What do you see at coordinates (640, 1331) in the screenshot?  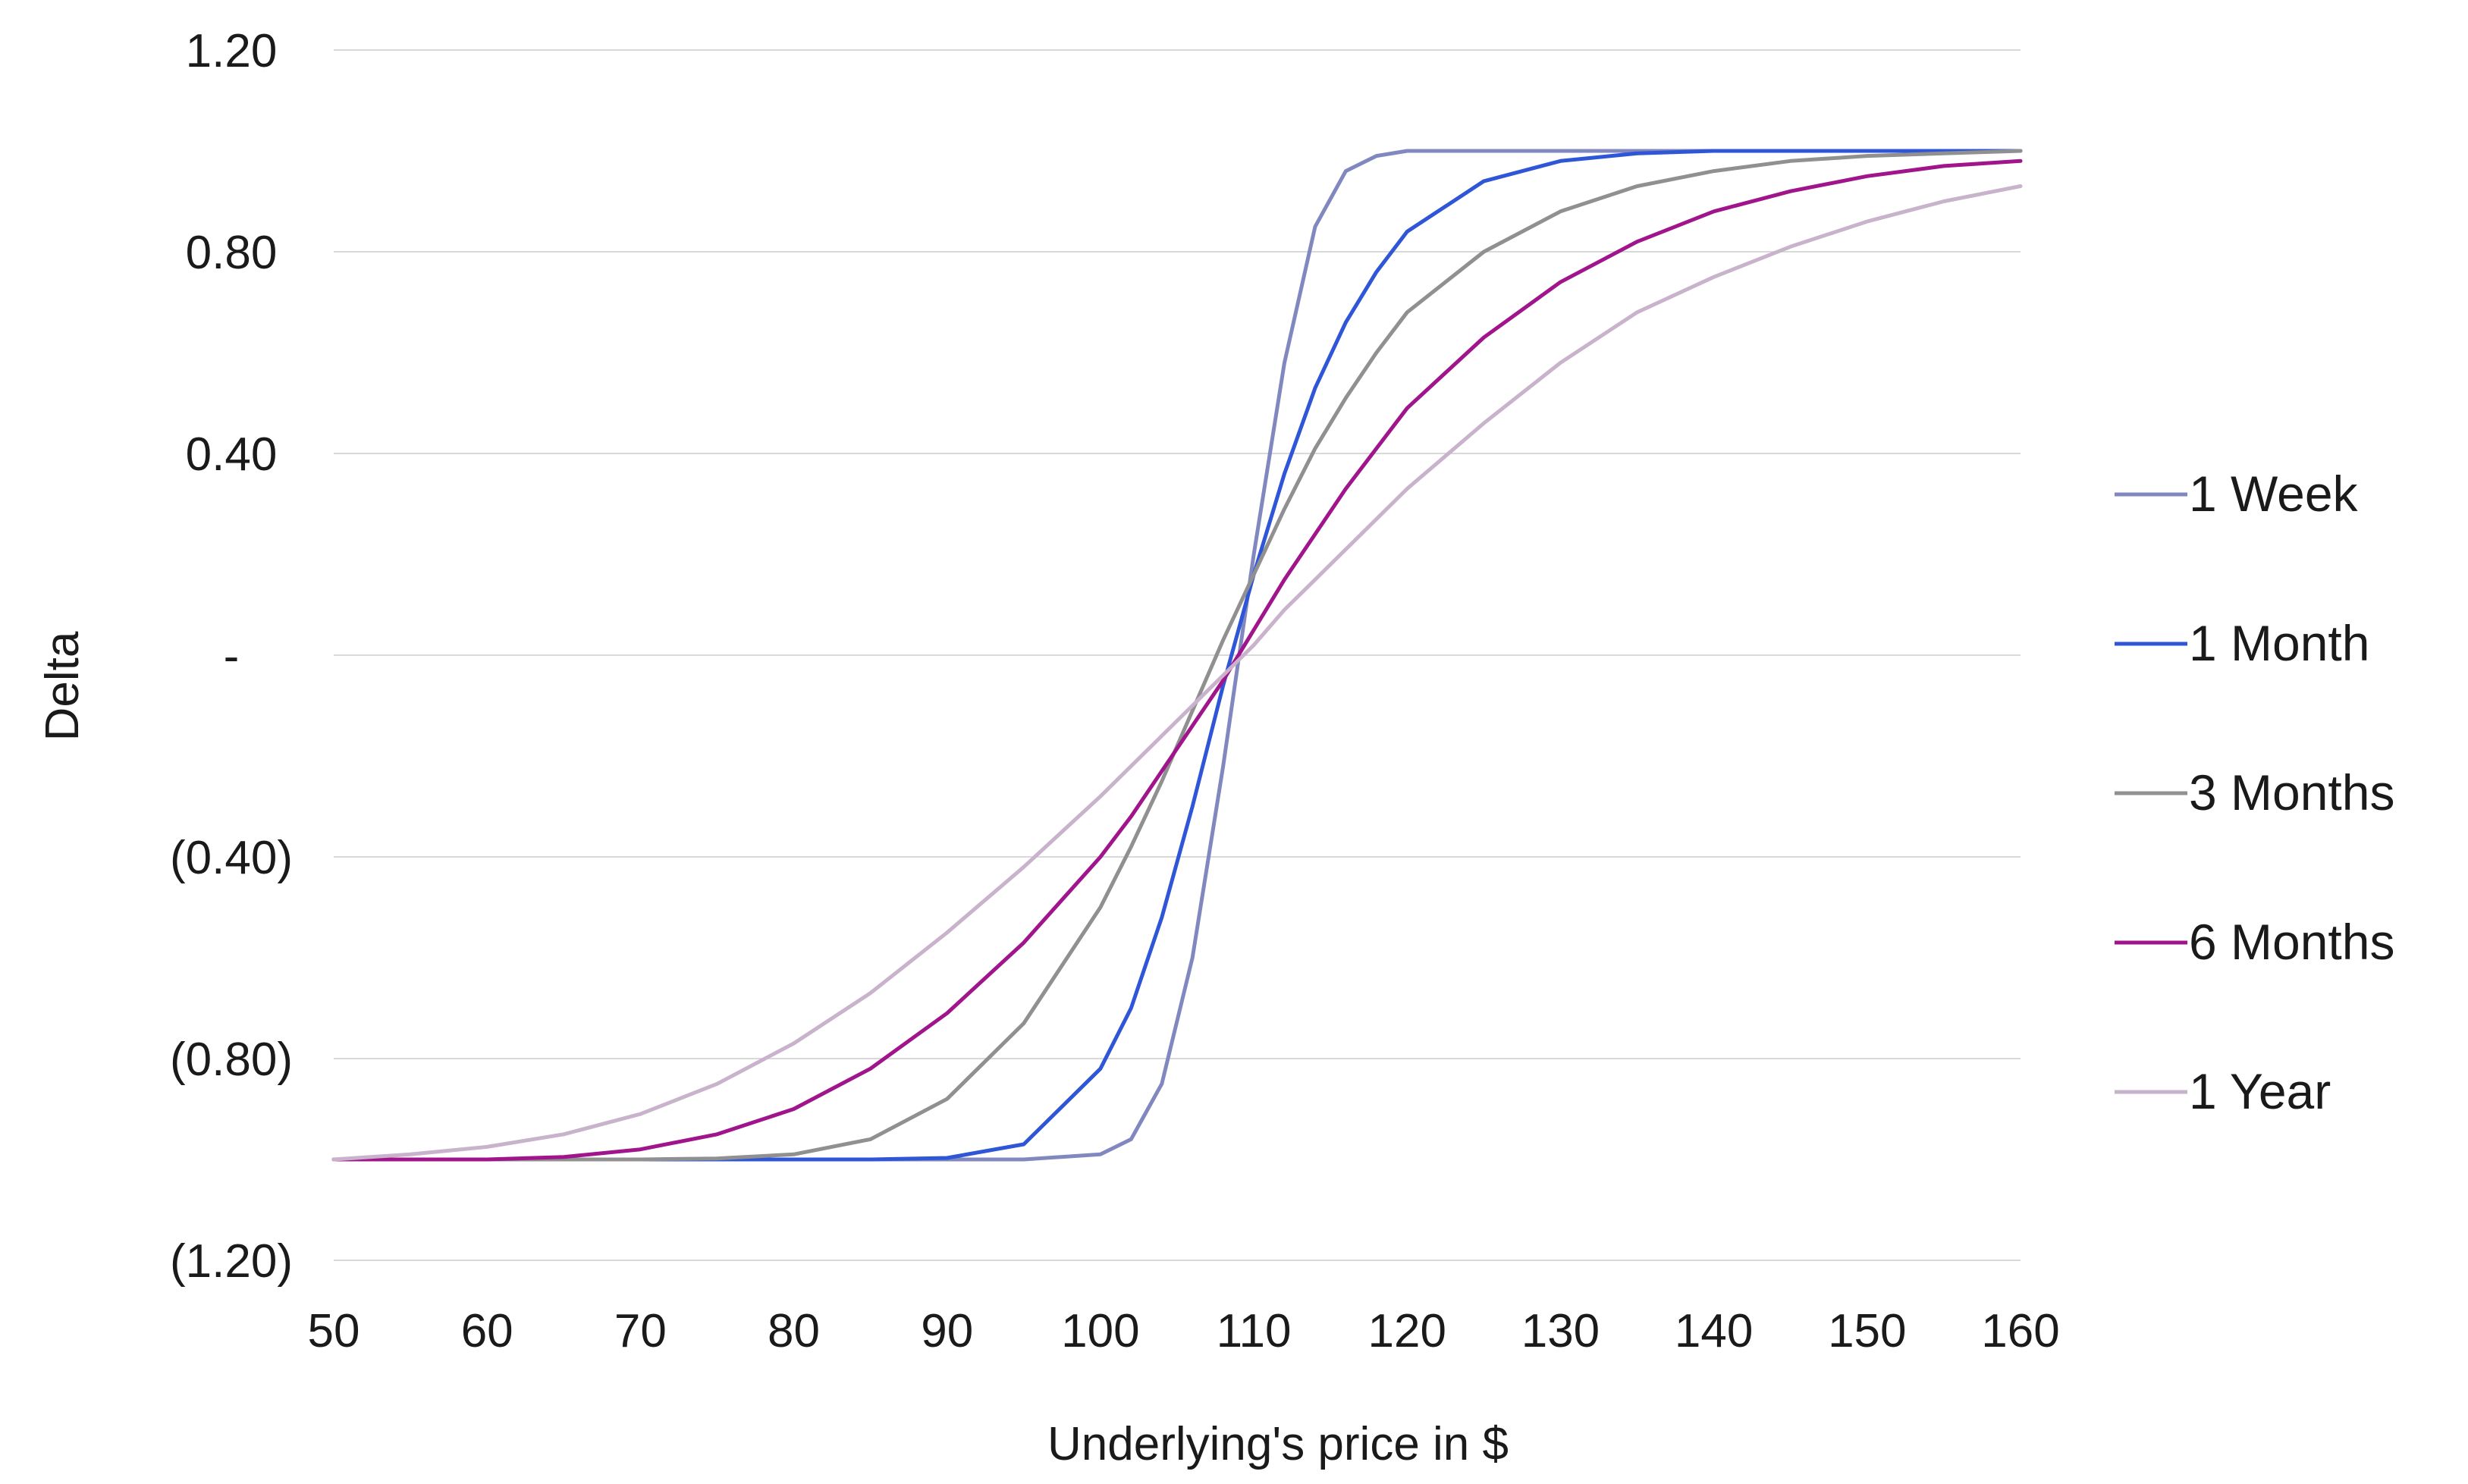 I see `x-tick-label: 70` at bounding box center [640, 1331].